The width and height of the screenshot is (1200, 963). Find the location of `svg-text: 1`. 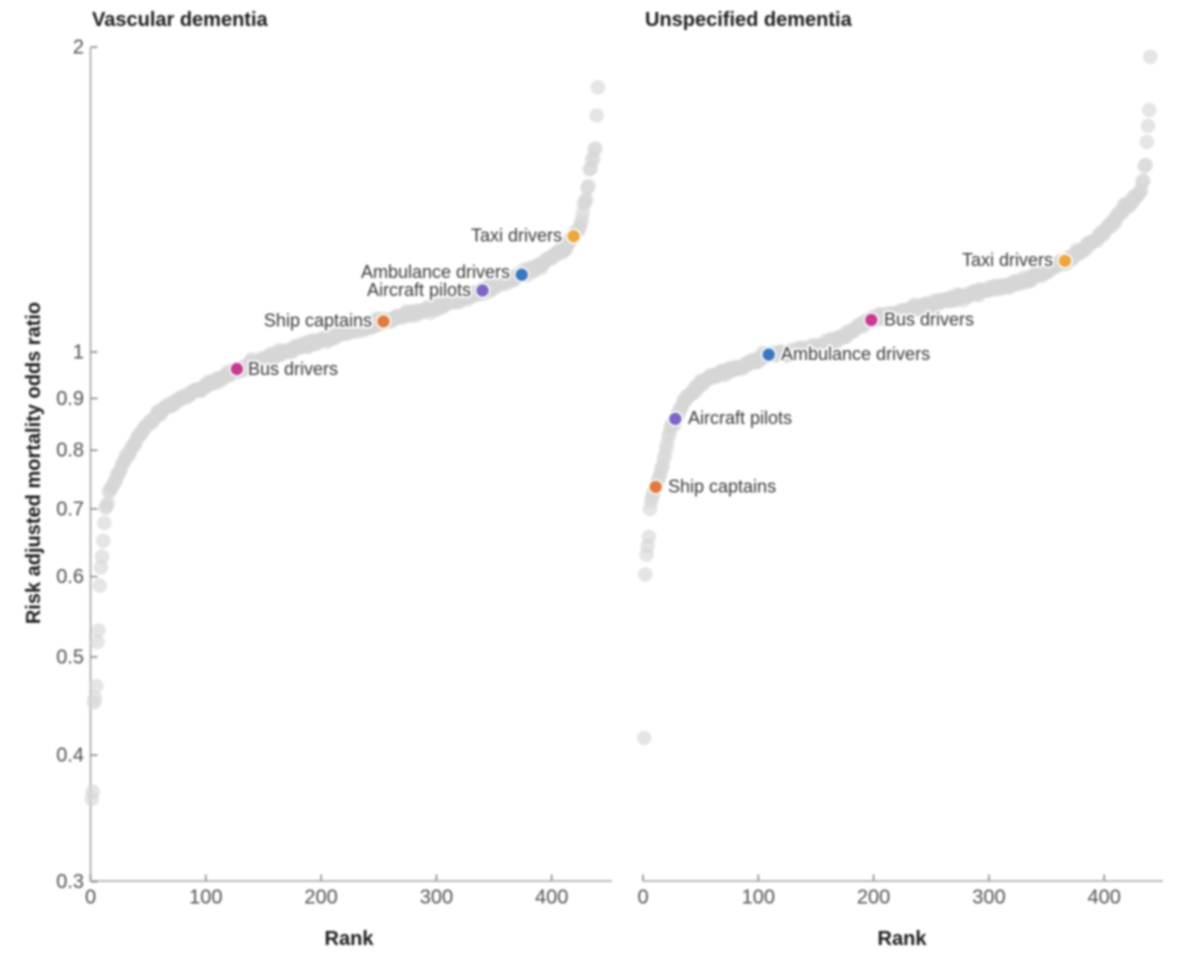

svg-text: 1 is located at coordinates (78, 353).